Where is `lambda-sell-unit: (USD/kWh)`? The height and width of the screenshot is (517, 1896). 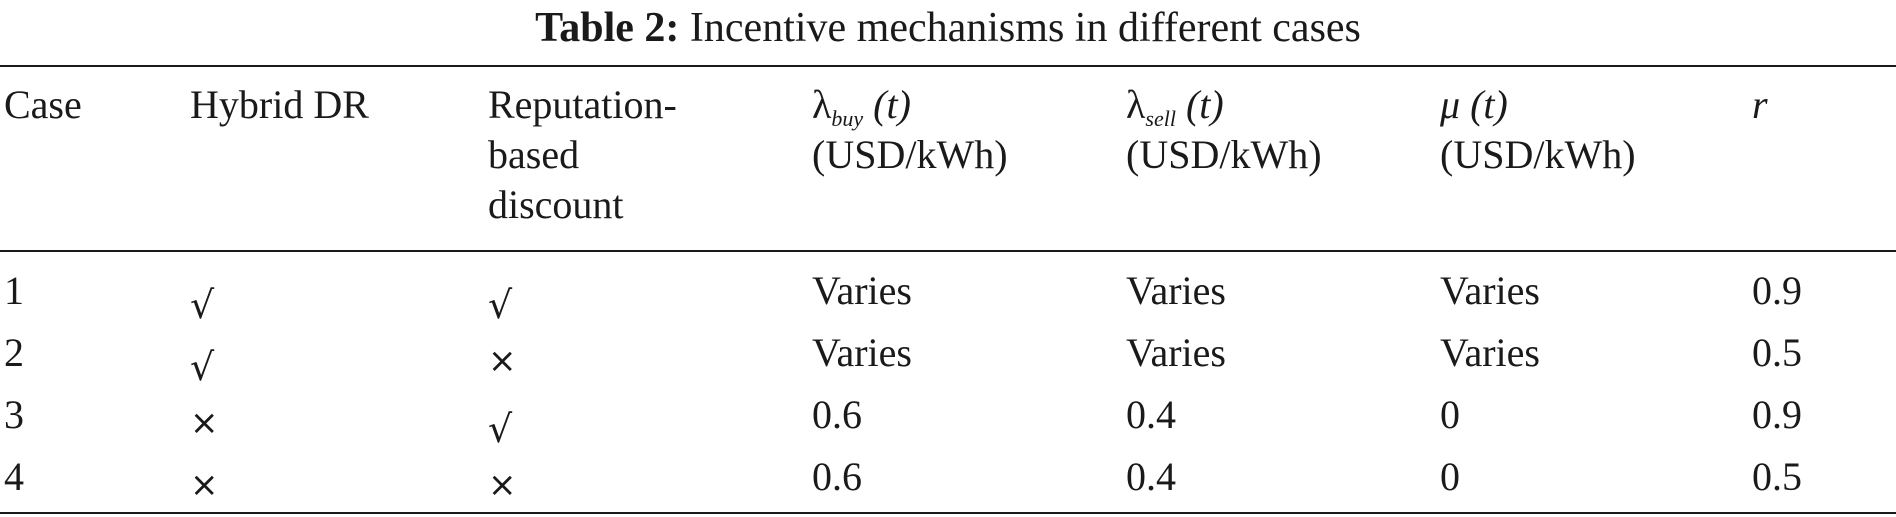 lambda-sell-unit: (USD/kWh) is located at coordinates (1224, 154).